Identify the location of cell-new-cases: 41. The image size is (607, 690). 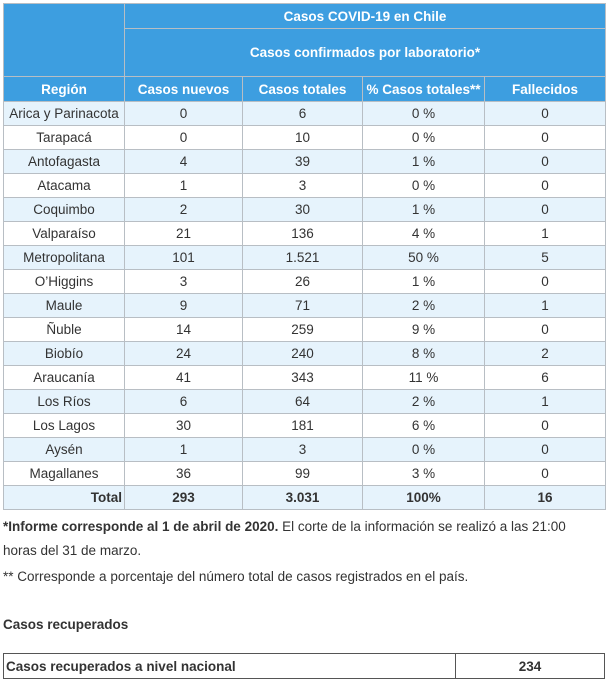
(183, 377).